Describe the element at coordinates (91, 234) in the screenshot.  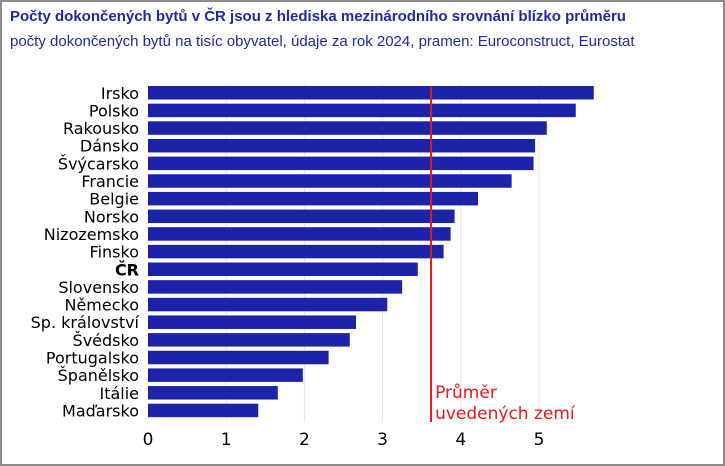
I see `category-label-8: Nizozemsko` at that location.